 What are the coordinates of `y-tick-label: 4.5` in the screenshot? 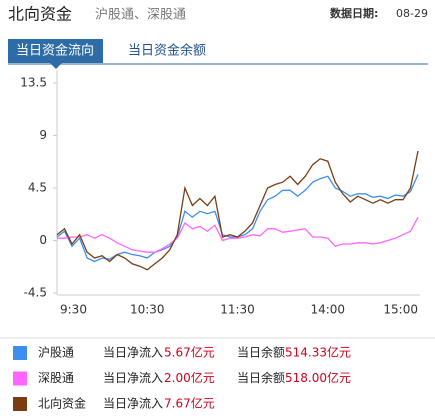 It's located at (37, 188).